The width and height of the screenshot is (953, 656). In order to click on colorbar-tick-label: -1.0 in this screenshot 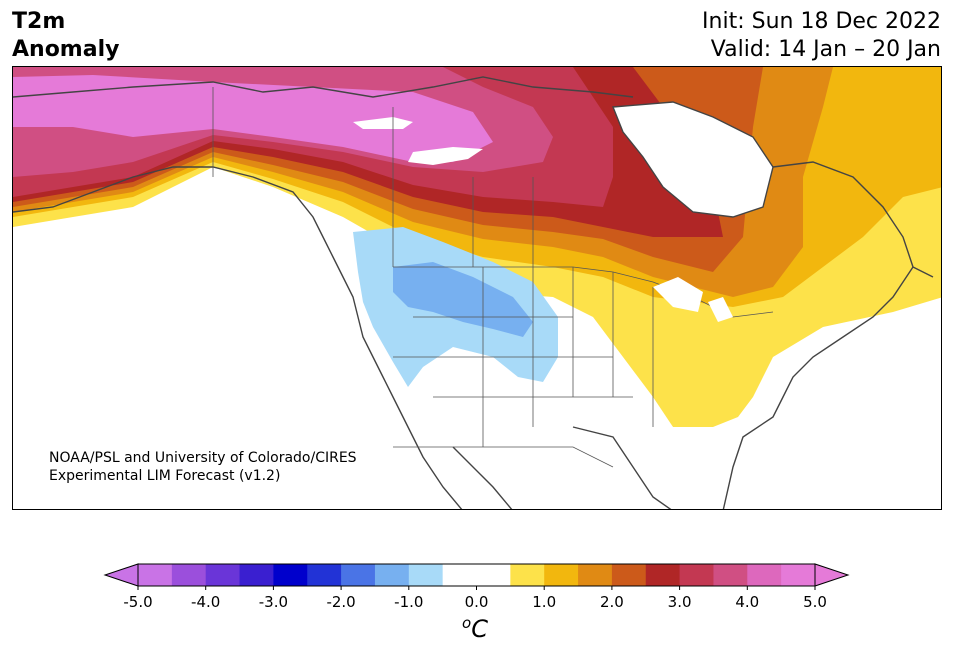, I will do `click(408, 602)`.